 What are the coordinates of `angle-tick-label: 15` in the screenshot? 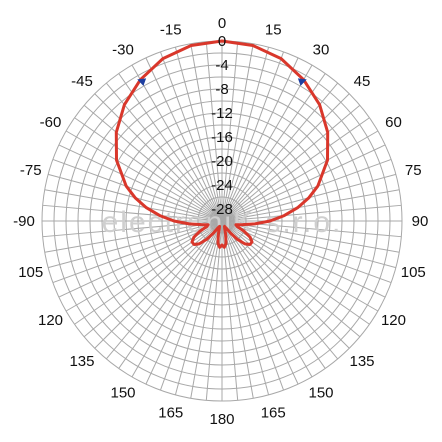 It's located at (273, 30).